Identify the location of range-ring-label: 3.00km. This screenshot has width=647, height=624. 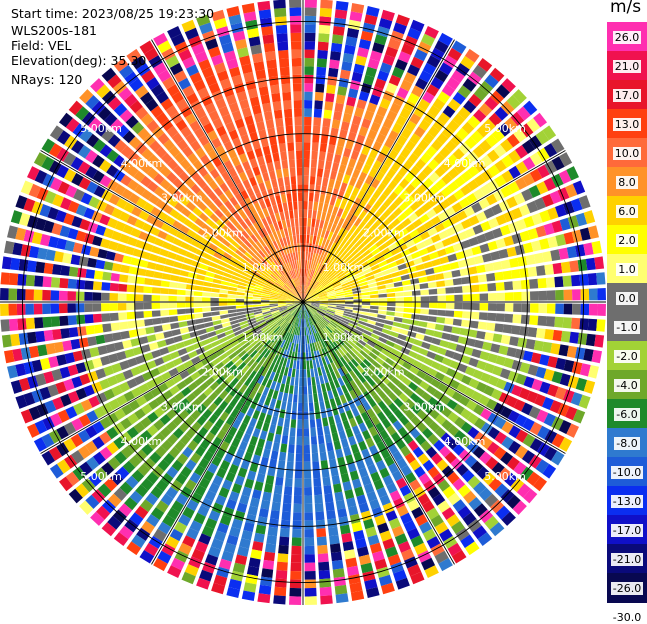
(424, 198).